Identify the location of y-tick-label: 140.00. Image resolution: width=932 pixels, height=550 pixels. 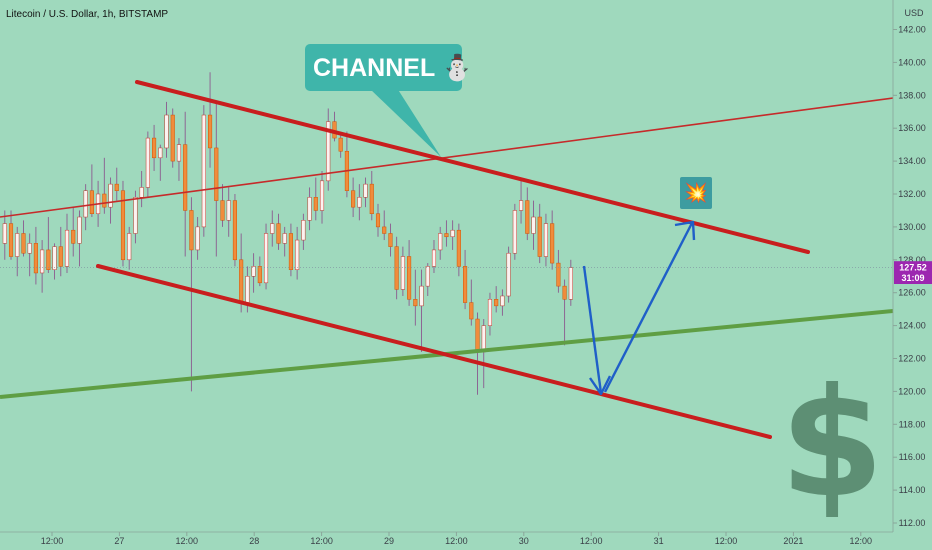
(912, 62).